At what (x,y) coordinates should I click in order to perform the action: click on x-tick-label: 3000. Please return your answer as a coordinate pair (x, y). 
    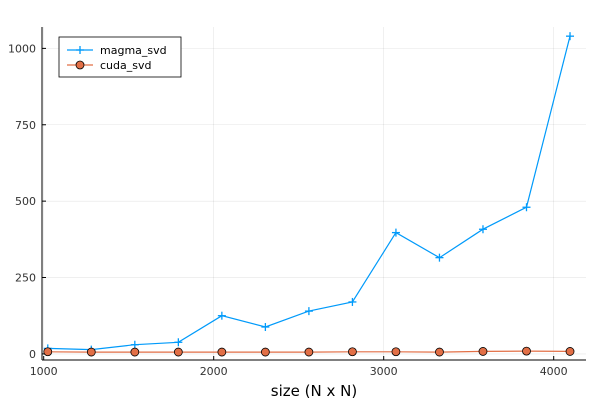
    Looking at the image, I should click on (384, 371).